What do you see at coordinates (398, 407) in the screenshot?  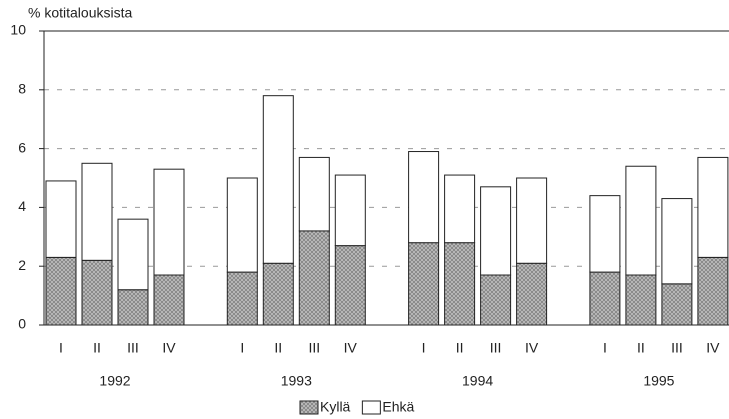 I see `legend-label: Ehkä` at bounding box center [398, 407].